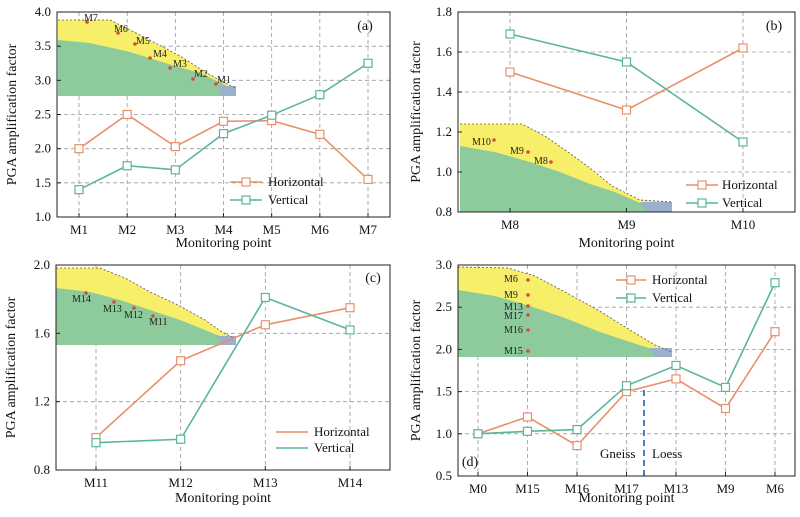 The height and width of the screenshot is (517, 800). What do you see at coordinates (444, 211) in the screenshot?
I see `y-tick-label: 0.8` at bounding box center [444, 211].